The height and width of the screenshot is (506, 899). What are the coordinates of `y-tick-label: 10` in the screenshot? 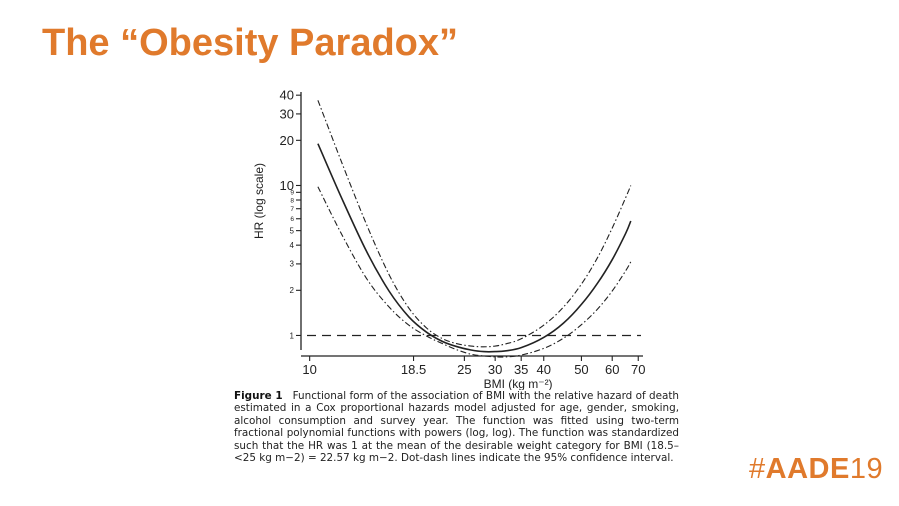 It's located at (287, 185).